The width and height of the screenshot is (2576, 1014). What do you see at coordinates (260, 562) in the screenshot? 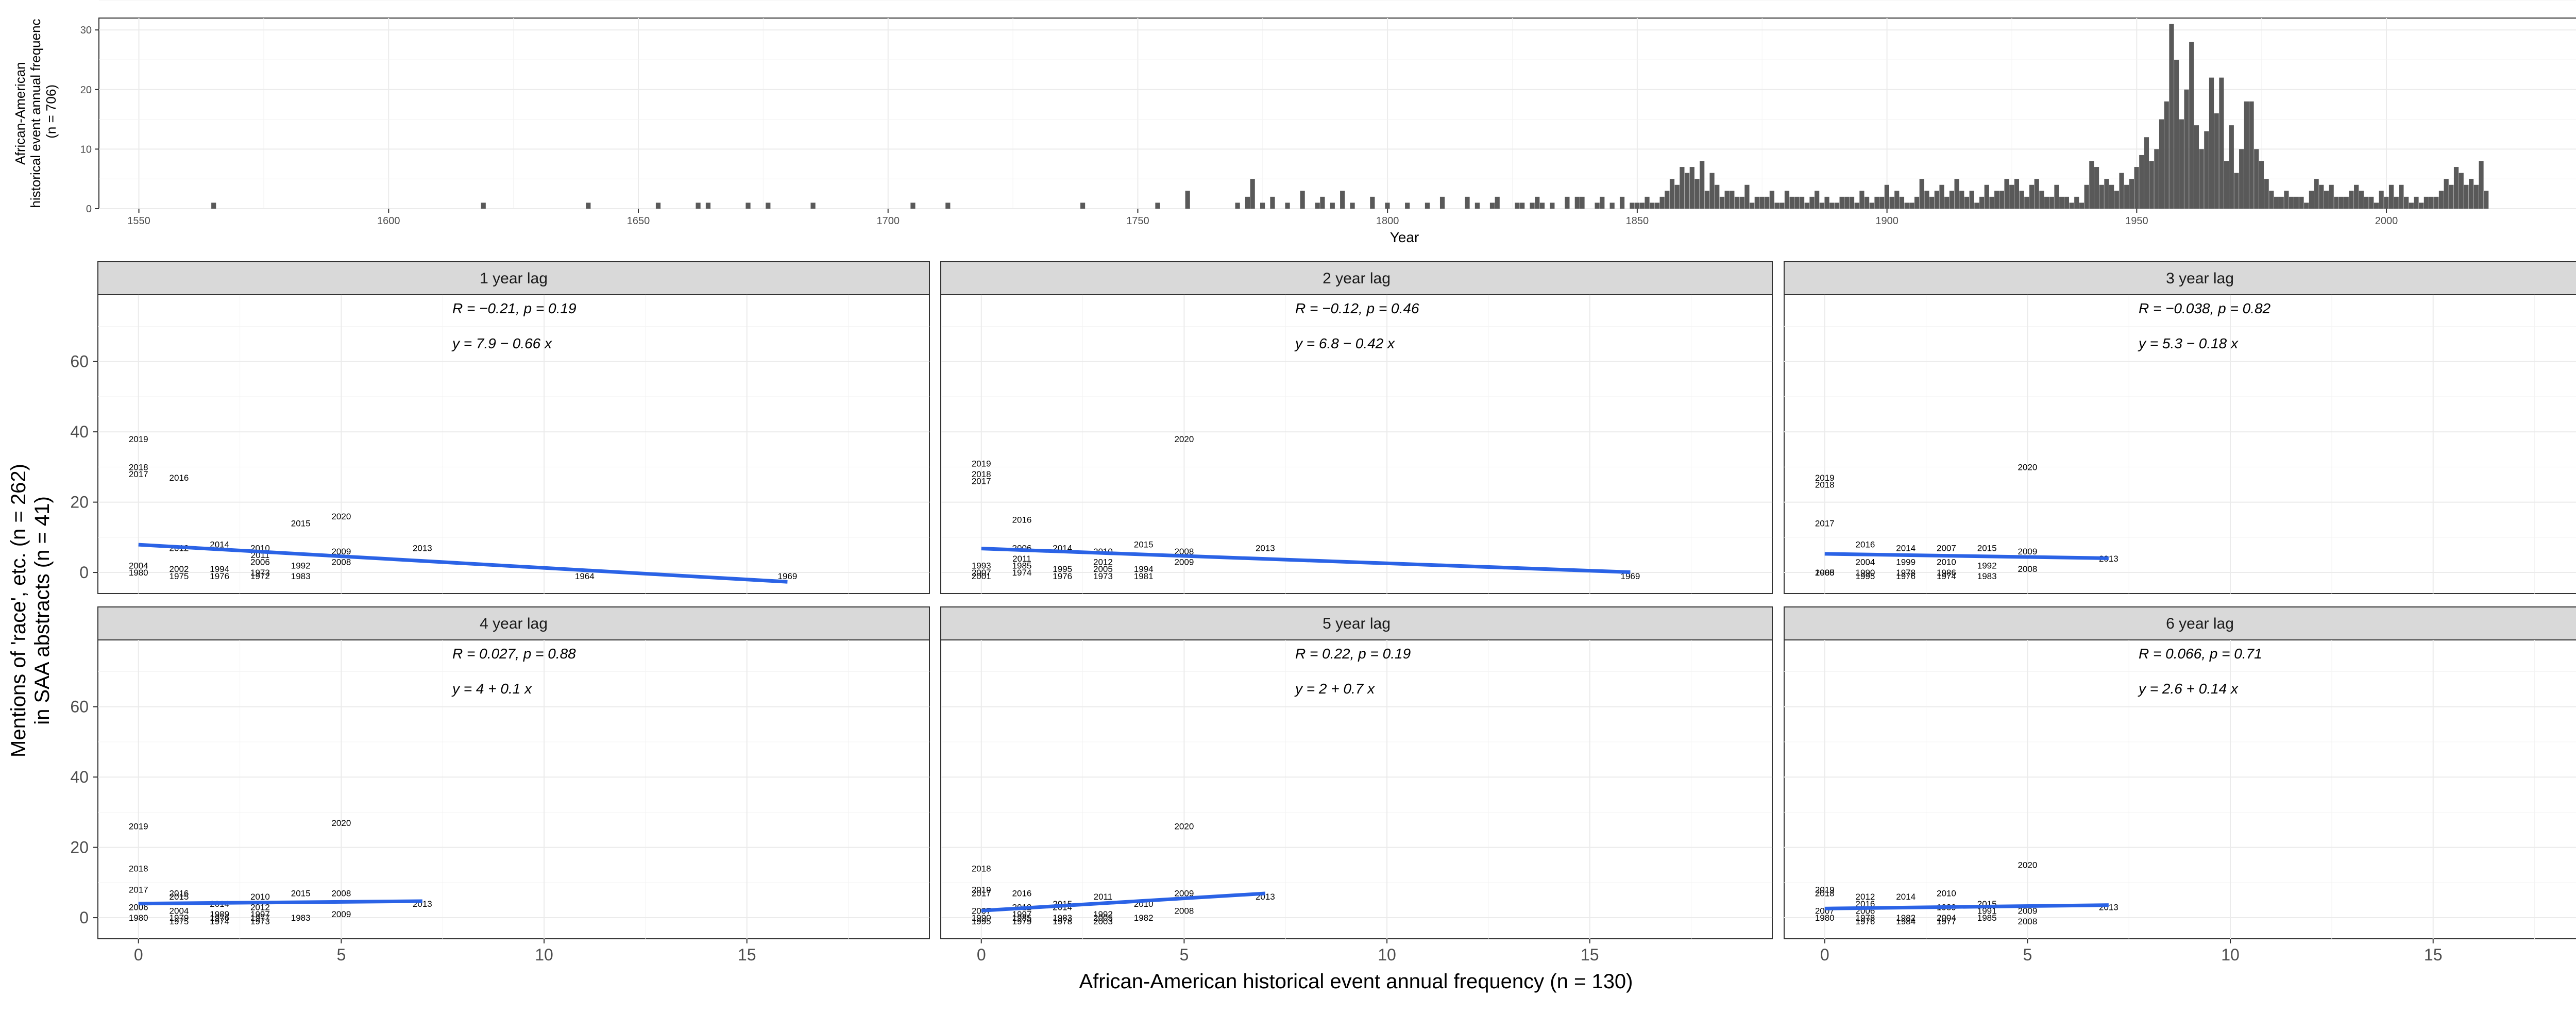
I see `point-year-label: 2006` at bounding box center [260, 562].